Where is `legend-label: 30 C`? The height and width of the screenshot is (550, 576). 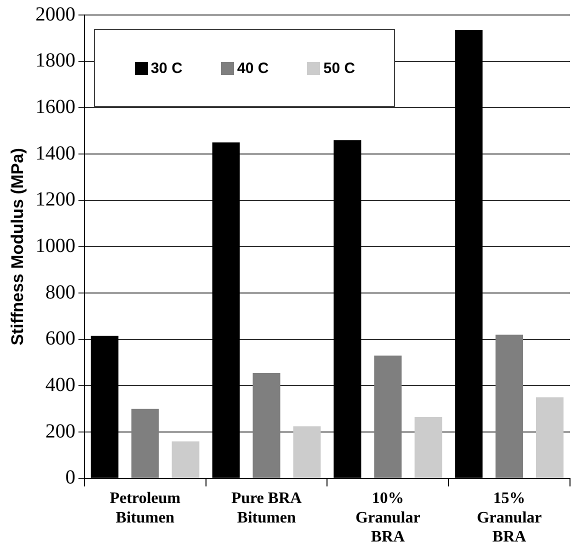 legend-label: 30 C is located at coordinates (166, 68).